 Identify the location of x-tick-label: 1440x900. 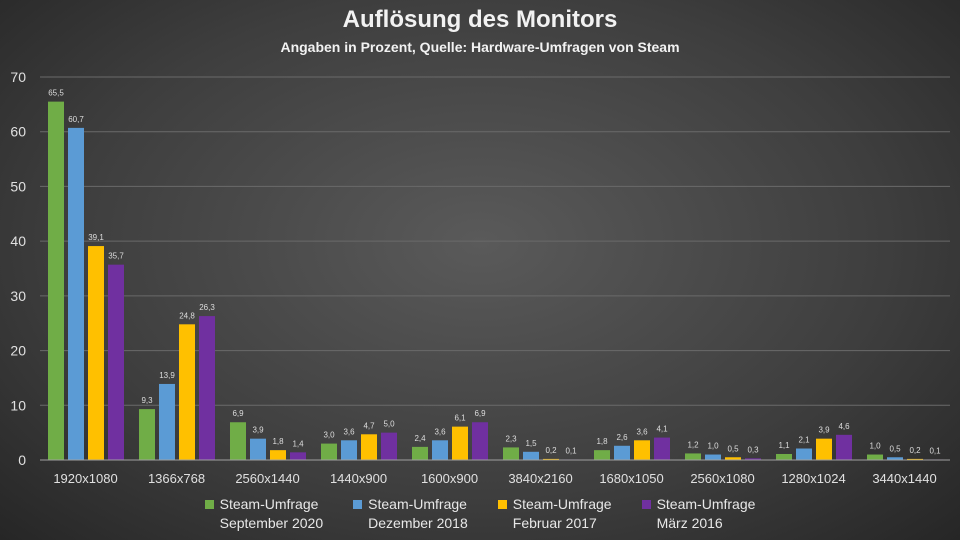
(358, 478).